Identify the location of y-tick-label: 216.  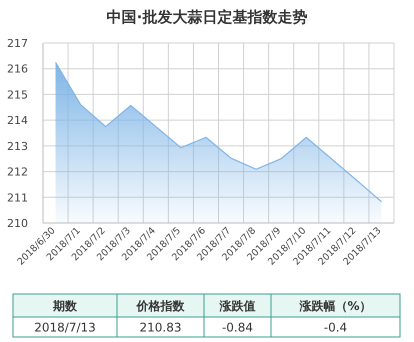
(17, 69).